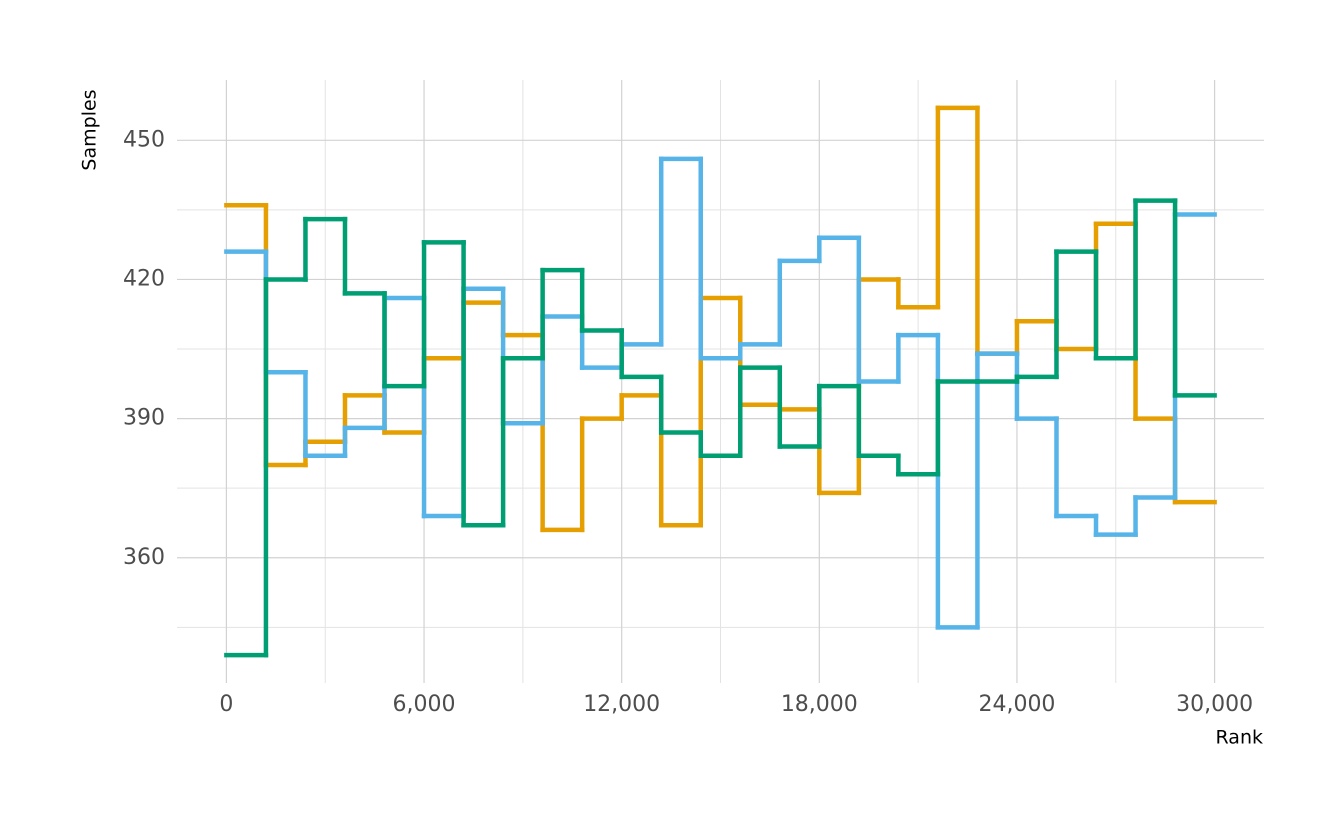  What do you see at coordinates (226, 704) in the screenshot?
I see `x-tick-label: 0` at bounding box center [226, 704].